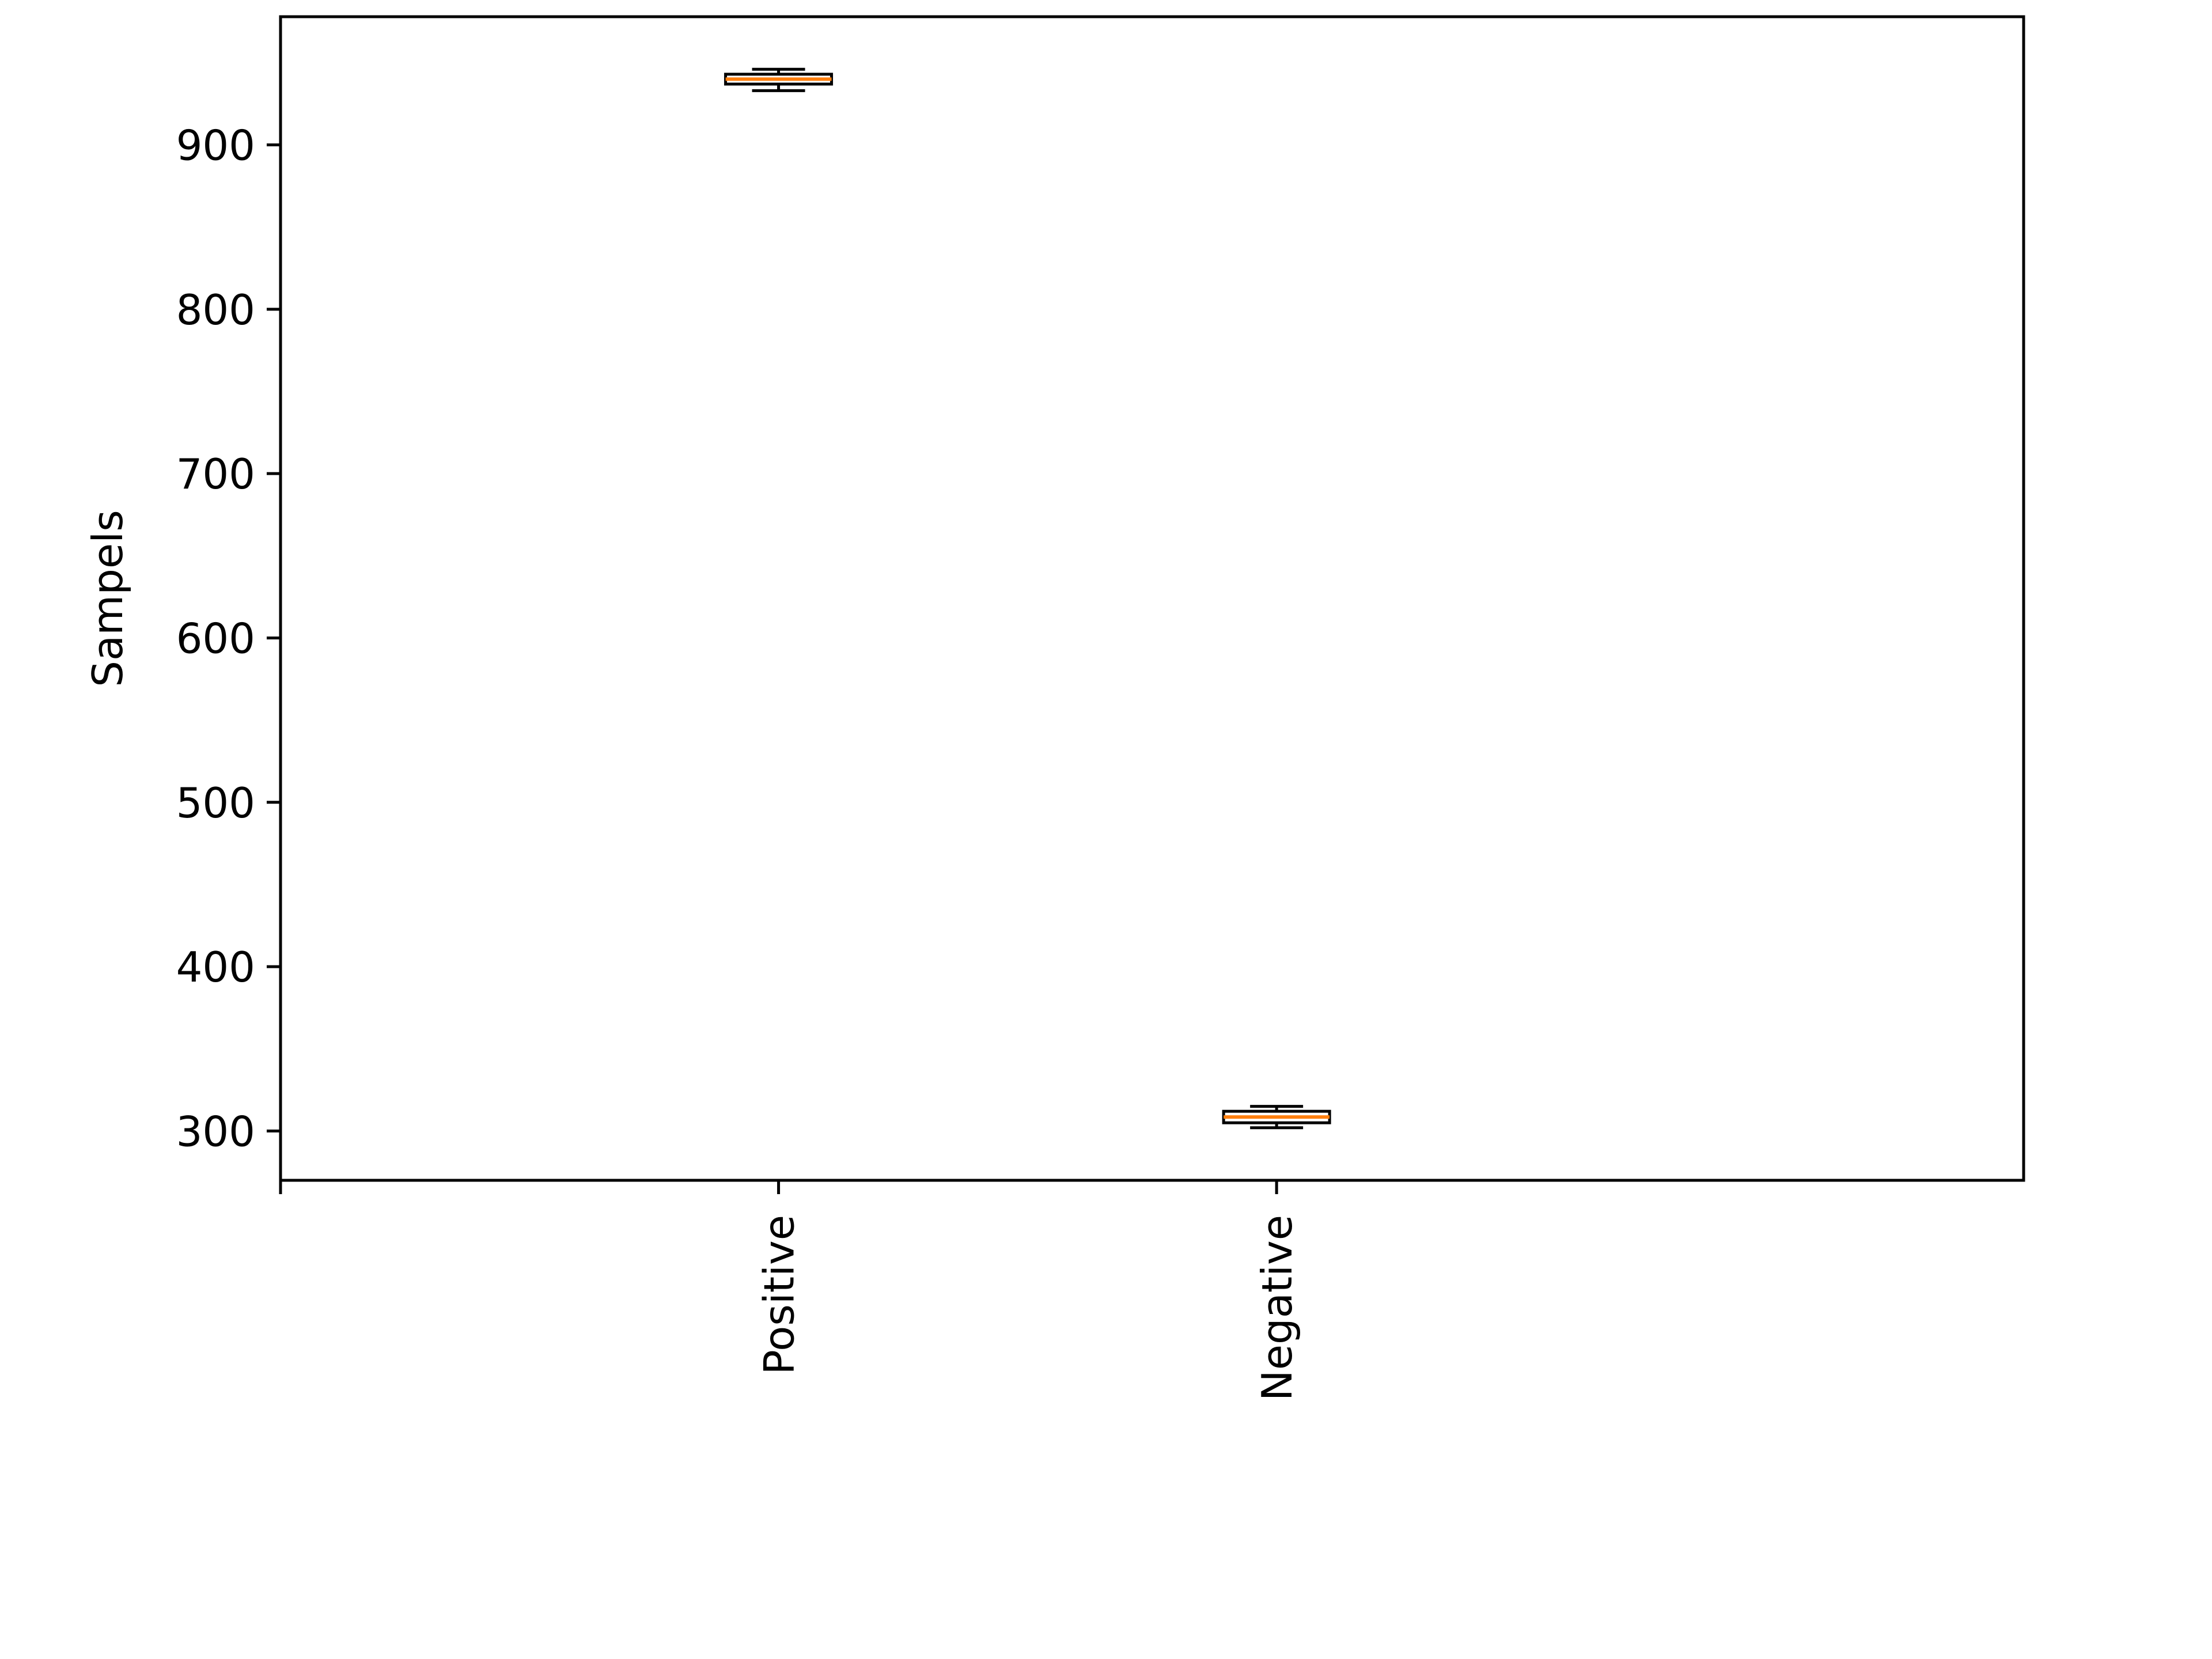 The height and width of the screenshot is (1659, 2212). What do you see at coordinates (215, 146) in the screenshot?
I see `y-tick-label: 900` at bounding box center [215, 146].